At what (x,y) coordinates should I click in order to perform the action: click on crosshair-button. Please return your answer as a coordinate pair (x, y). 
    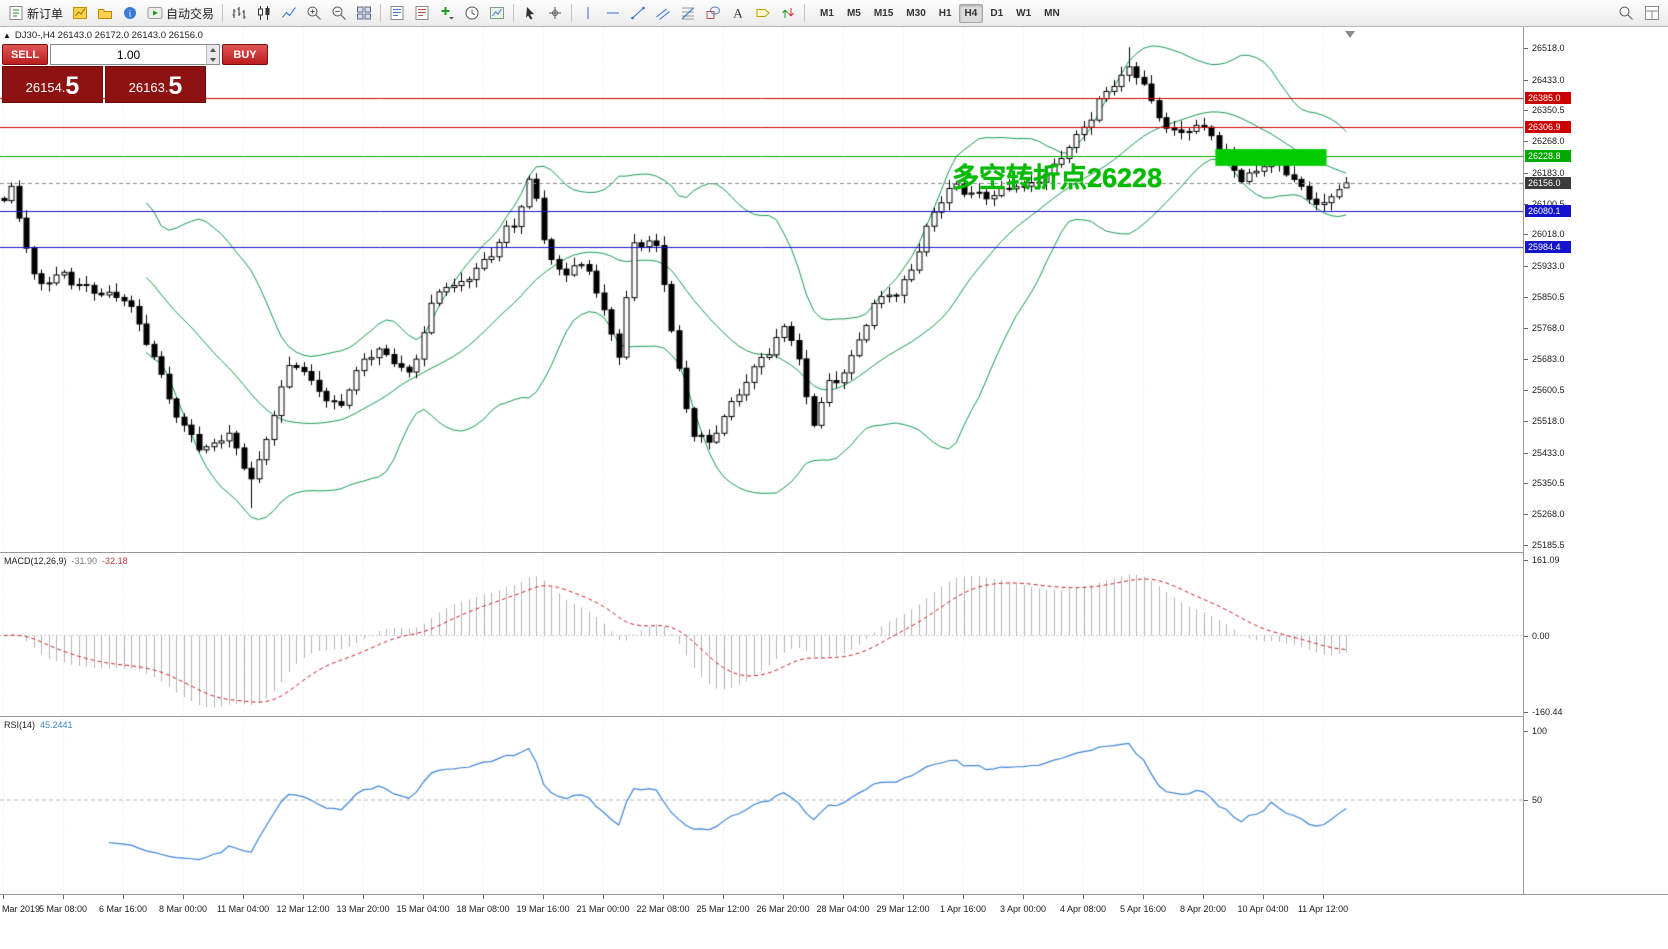
    Looking at the image, I should click on (555, 13).